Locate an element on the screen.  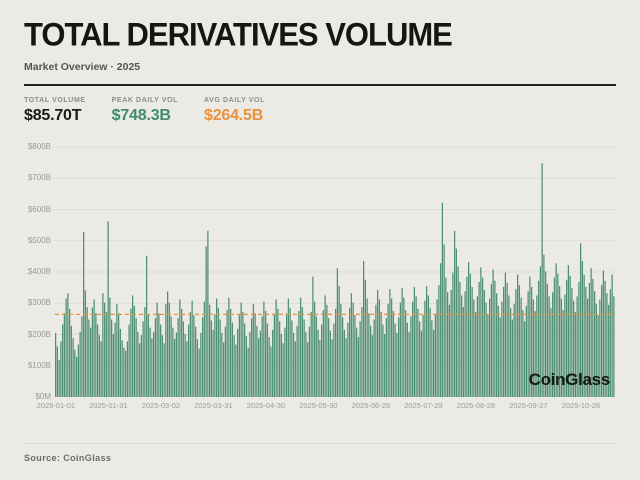
x-axis-label: 2025-05-30 is located at coordinates (318, 405).